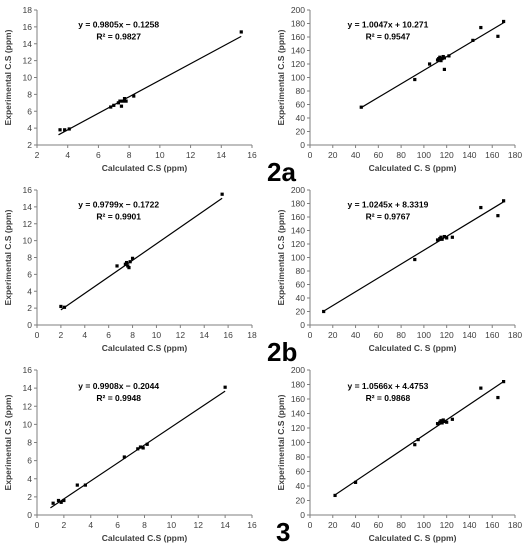 The image size is (532, 550). I want to click on y-tick-label: 40, so click(301, 118).